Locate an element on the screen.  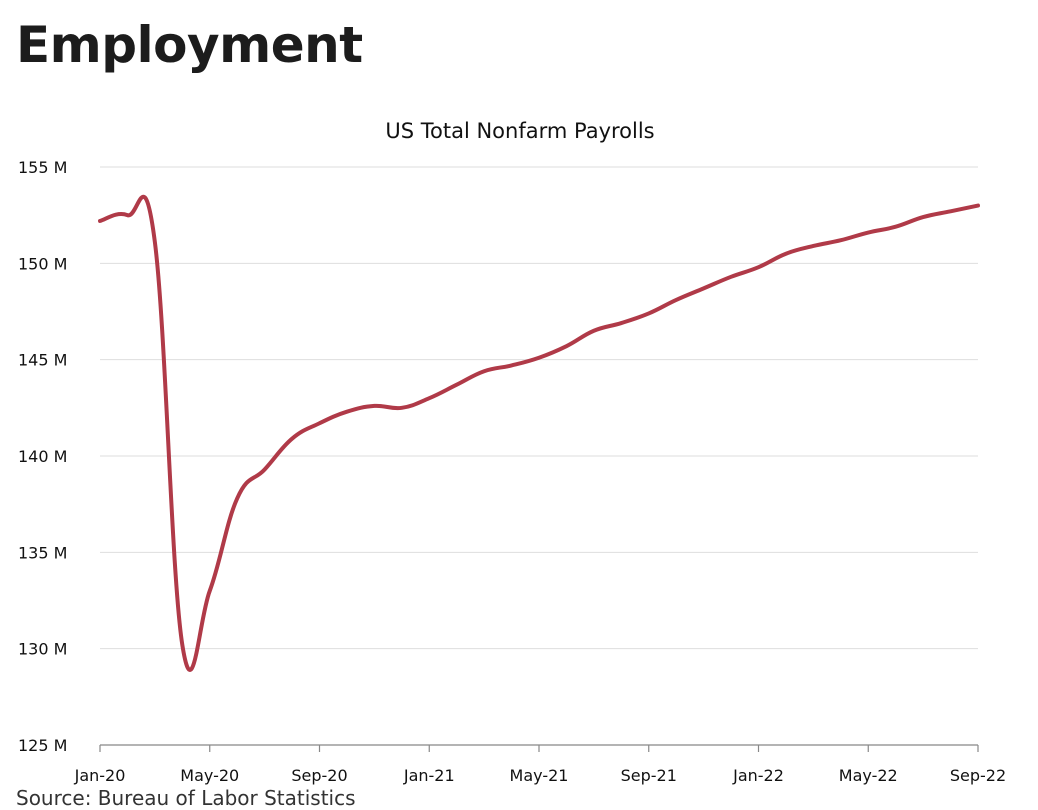
x-tick-label: May-21 is located at coordinates (539, 775).